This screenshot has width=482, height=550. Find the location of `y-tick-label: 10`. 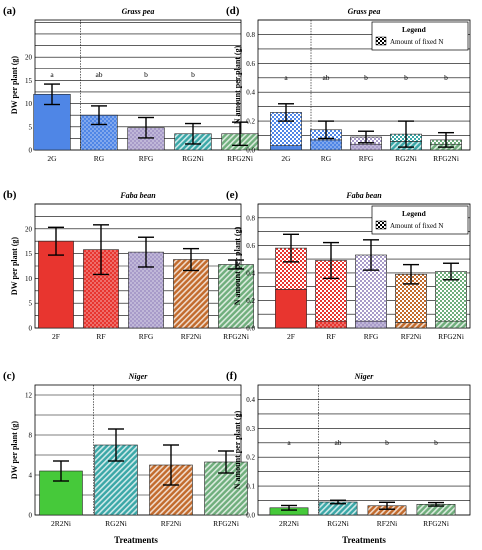

y-tick-label: 10 is located at coordinates (29, 104).